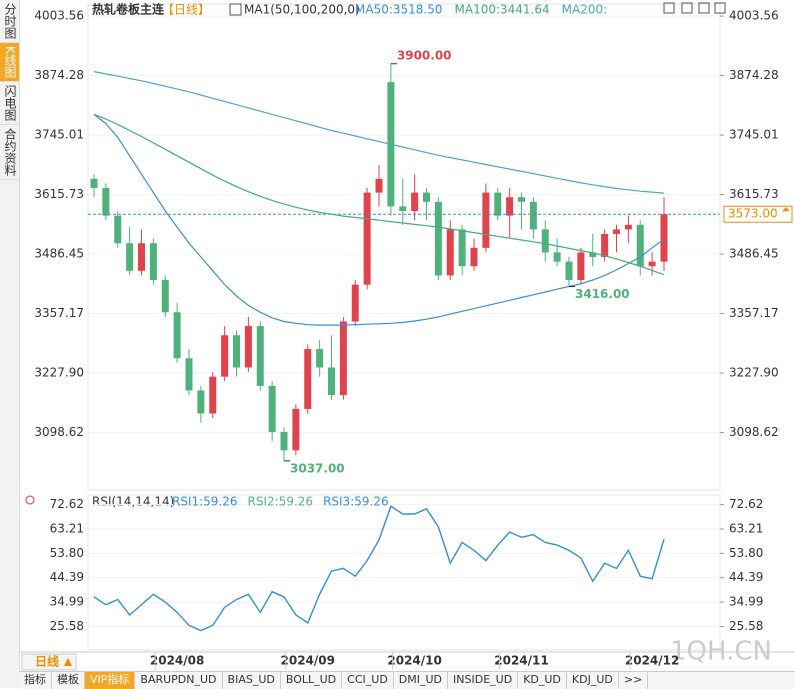 This screenshot has width=795, height=689. What do you see at coordinates (59, 432) in the screenshot?
I see `y-tick-label-left: 3098.62` at bounding box center [59, 432].